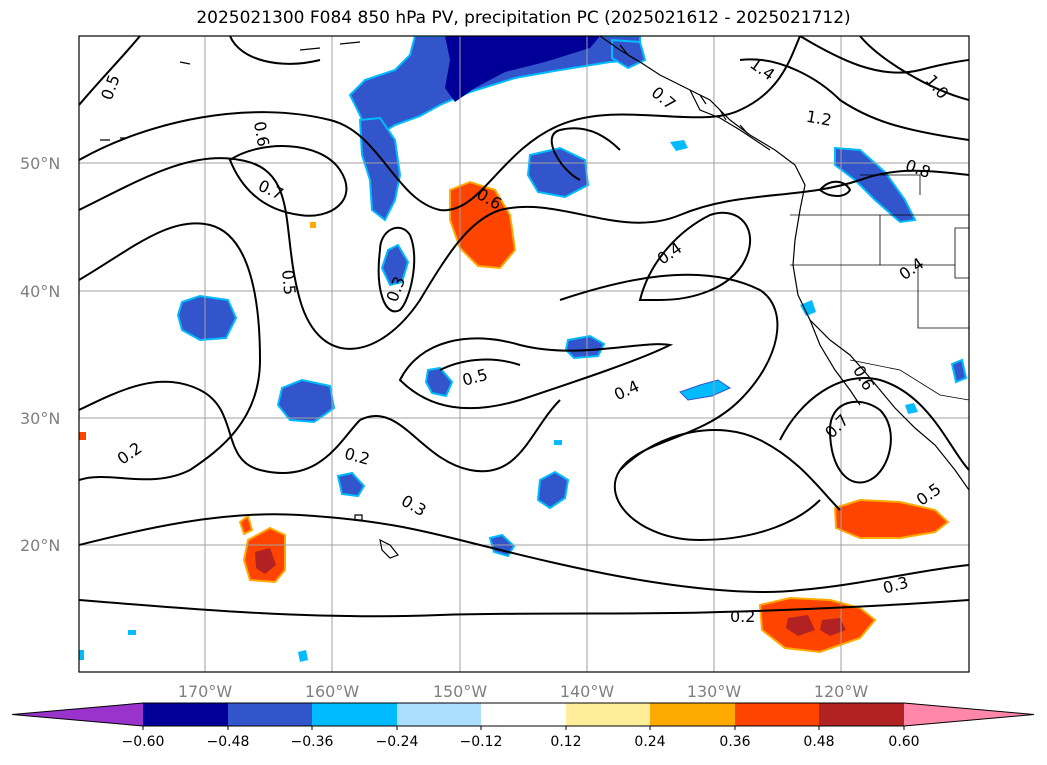  Describe the element at coordinates (819, 118) in the screenshot. I see `contour-label: 1.2` at that location.